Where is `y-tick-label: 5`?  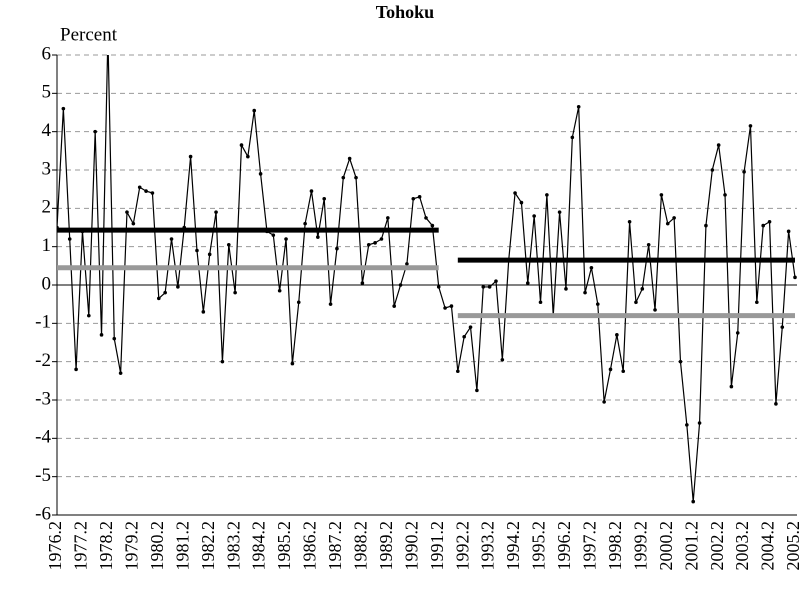
y-tick-label: 5 is located at coordinates (47, 92).